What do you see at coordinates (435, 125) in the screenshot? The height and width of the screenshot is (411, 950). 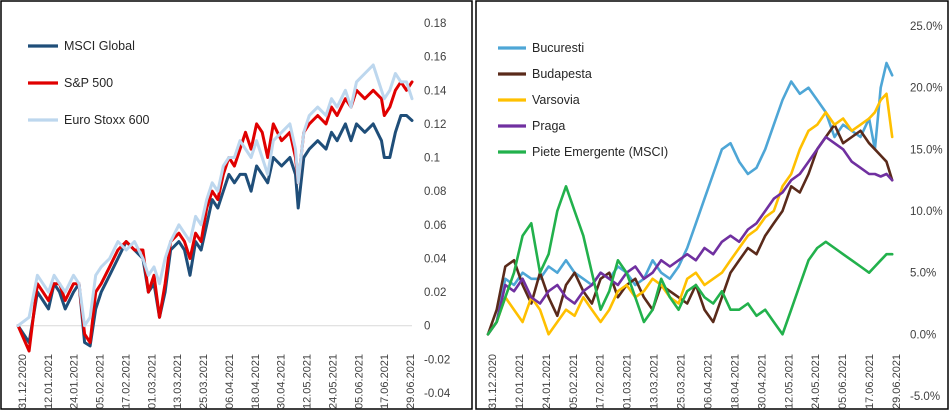 I see `y-tick-label: 0.12` at bounding box center [435, 125].